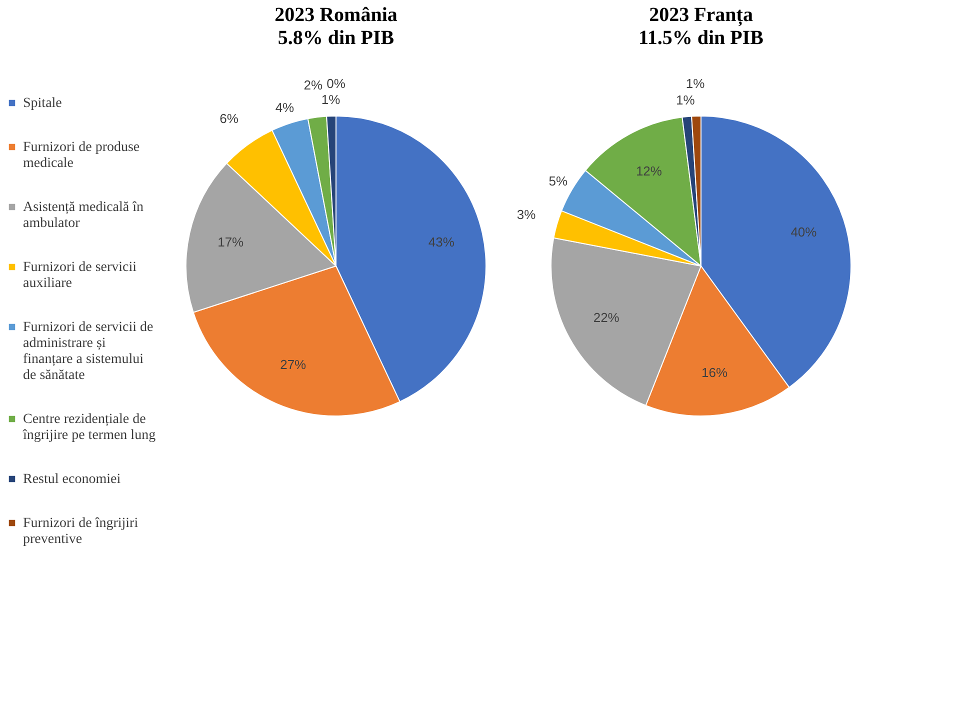 This screenshot has width=970, height=723. What do you see at coordinates (336, 38) in the screenshot?
I see `chart-subtitle: 5.8% din PIB` at bounding box center [336, 38].